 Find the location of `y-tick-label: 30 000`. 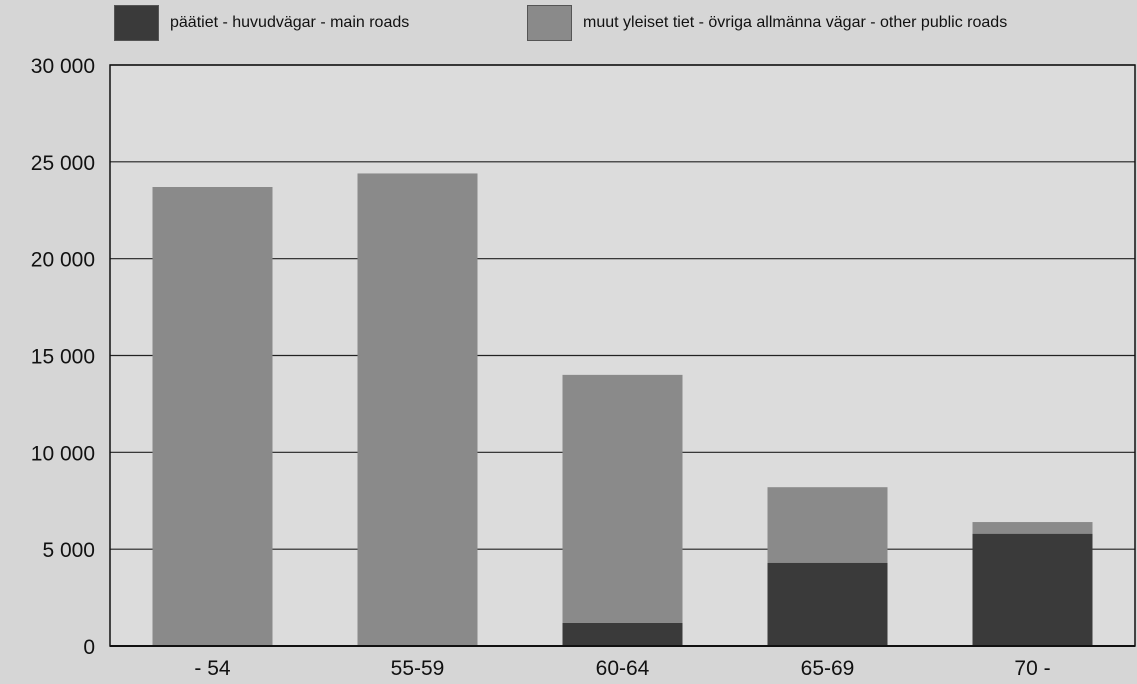

y-tick-label: 30 000 is located at coordinates (63, 66).